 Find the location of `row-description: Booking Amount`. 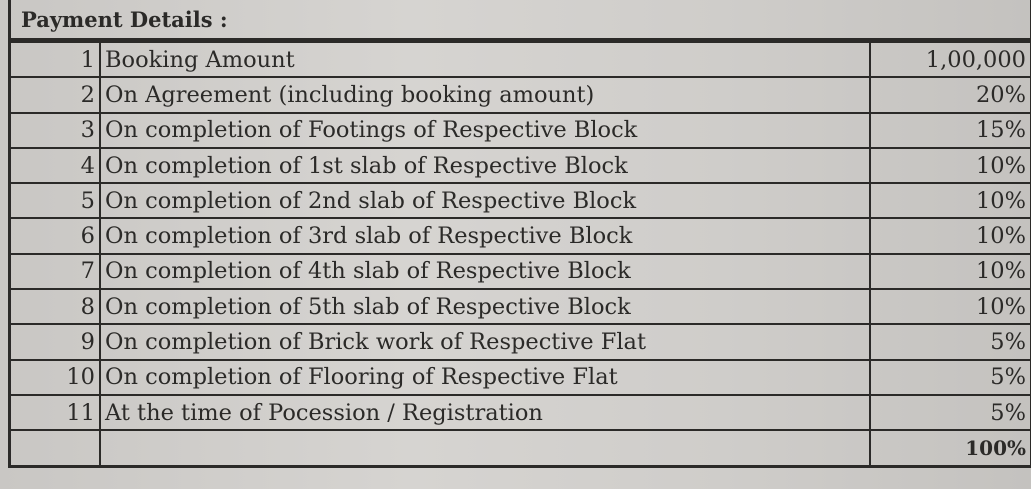

row-description: Booking Amount is located at coordinates (485, 59).